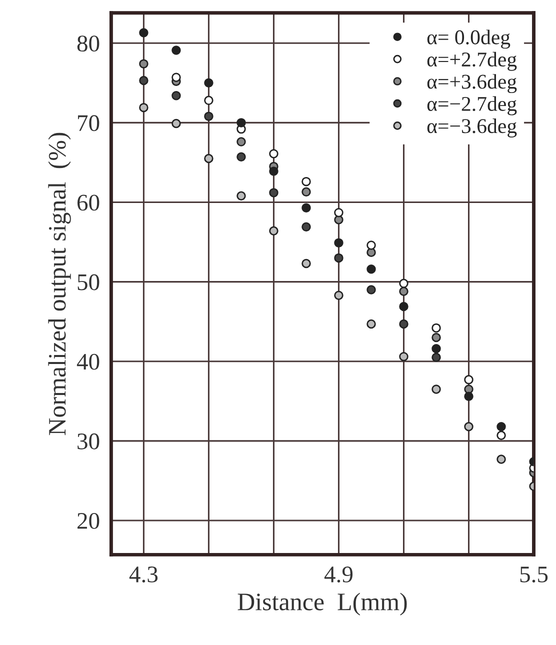 Image resolution: width=556 pixels, height=645 pixels. What do you see at coordinates (89, 520) in the screenshot?
I see `y-tick-label: 20` at bounding box center [89, 520].